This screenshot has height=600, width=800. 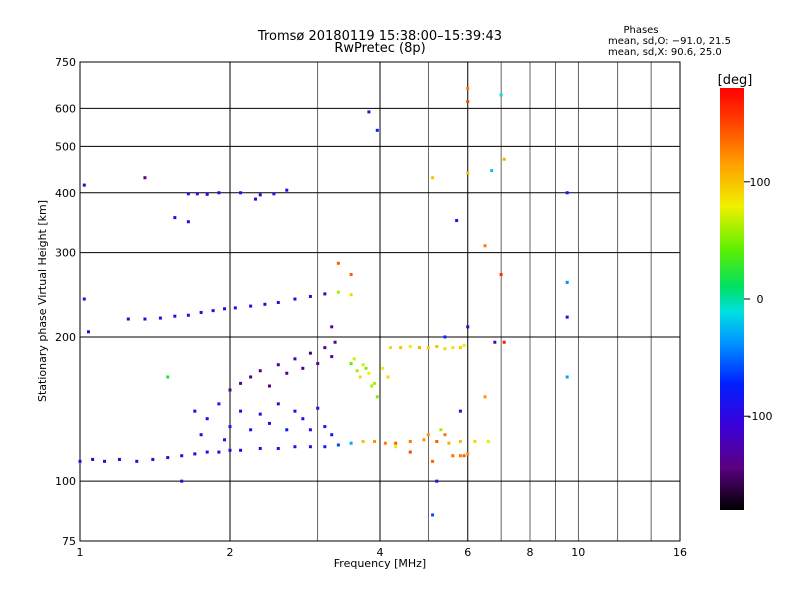 I want to click on colorbar: [deg] 100 0 -100, so click(x=745, y=291).